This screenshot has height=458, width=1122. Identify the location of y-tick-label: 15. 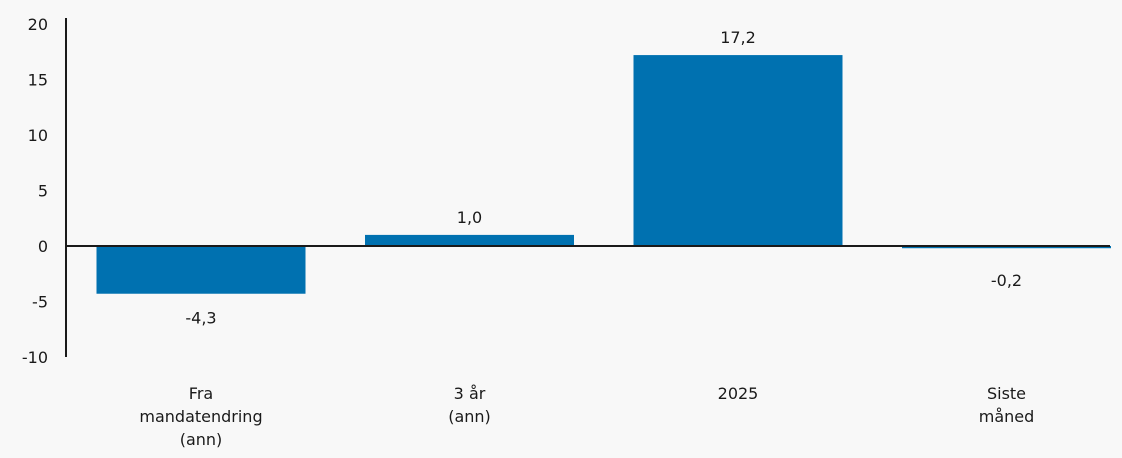
(38, 80).